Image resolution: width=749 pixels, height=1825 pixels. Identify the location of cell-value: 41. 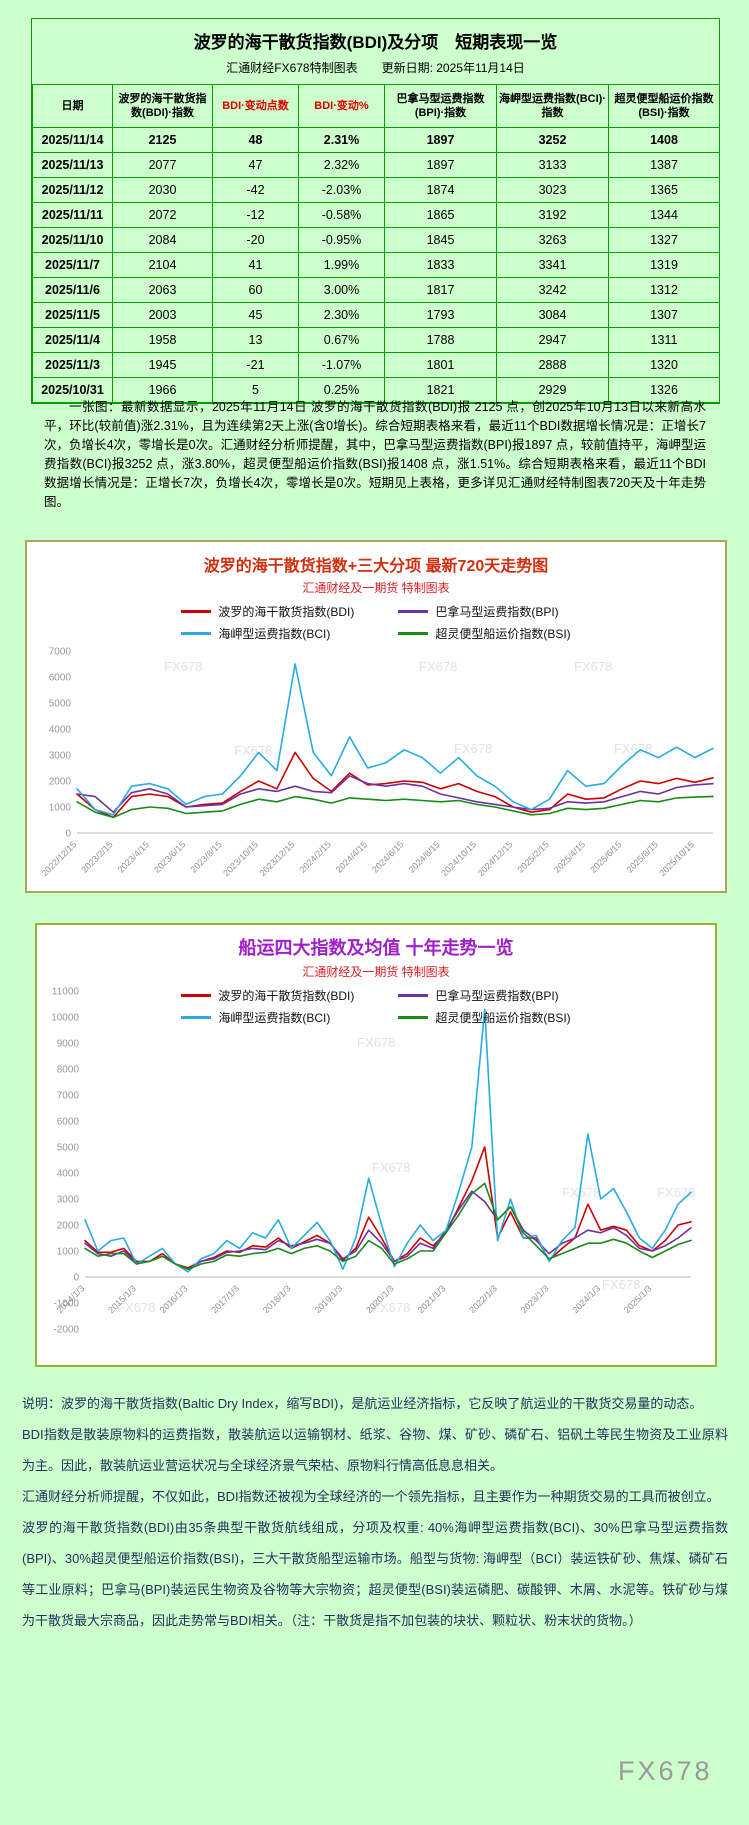
(255, 265).